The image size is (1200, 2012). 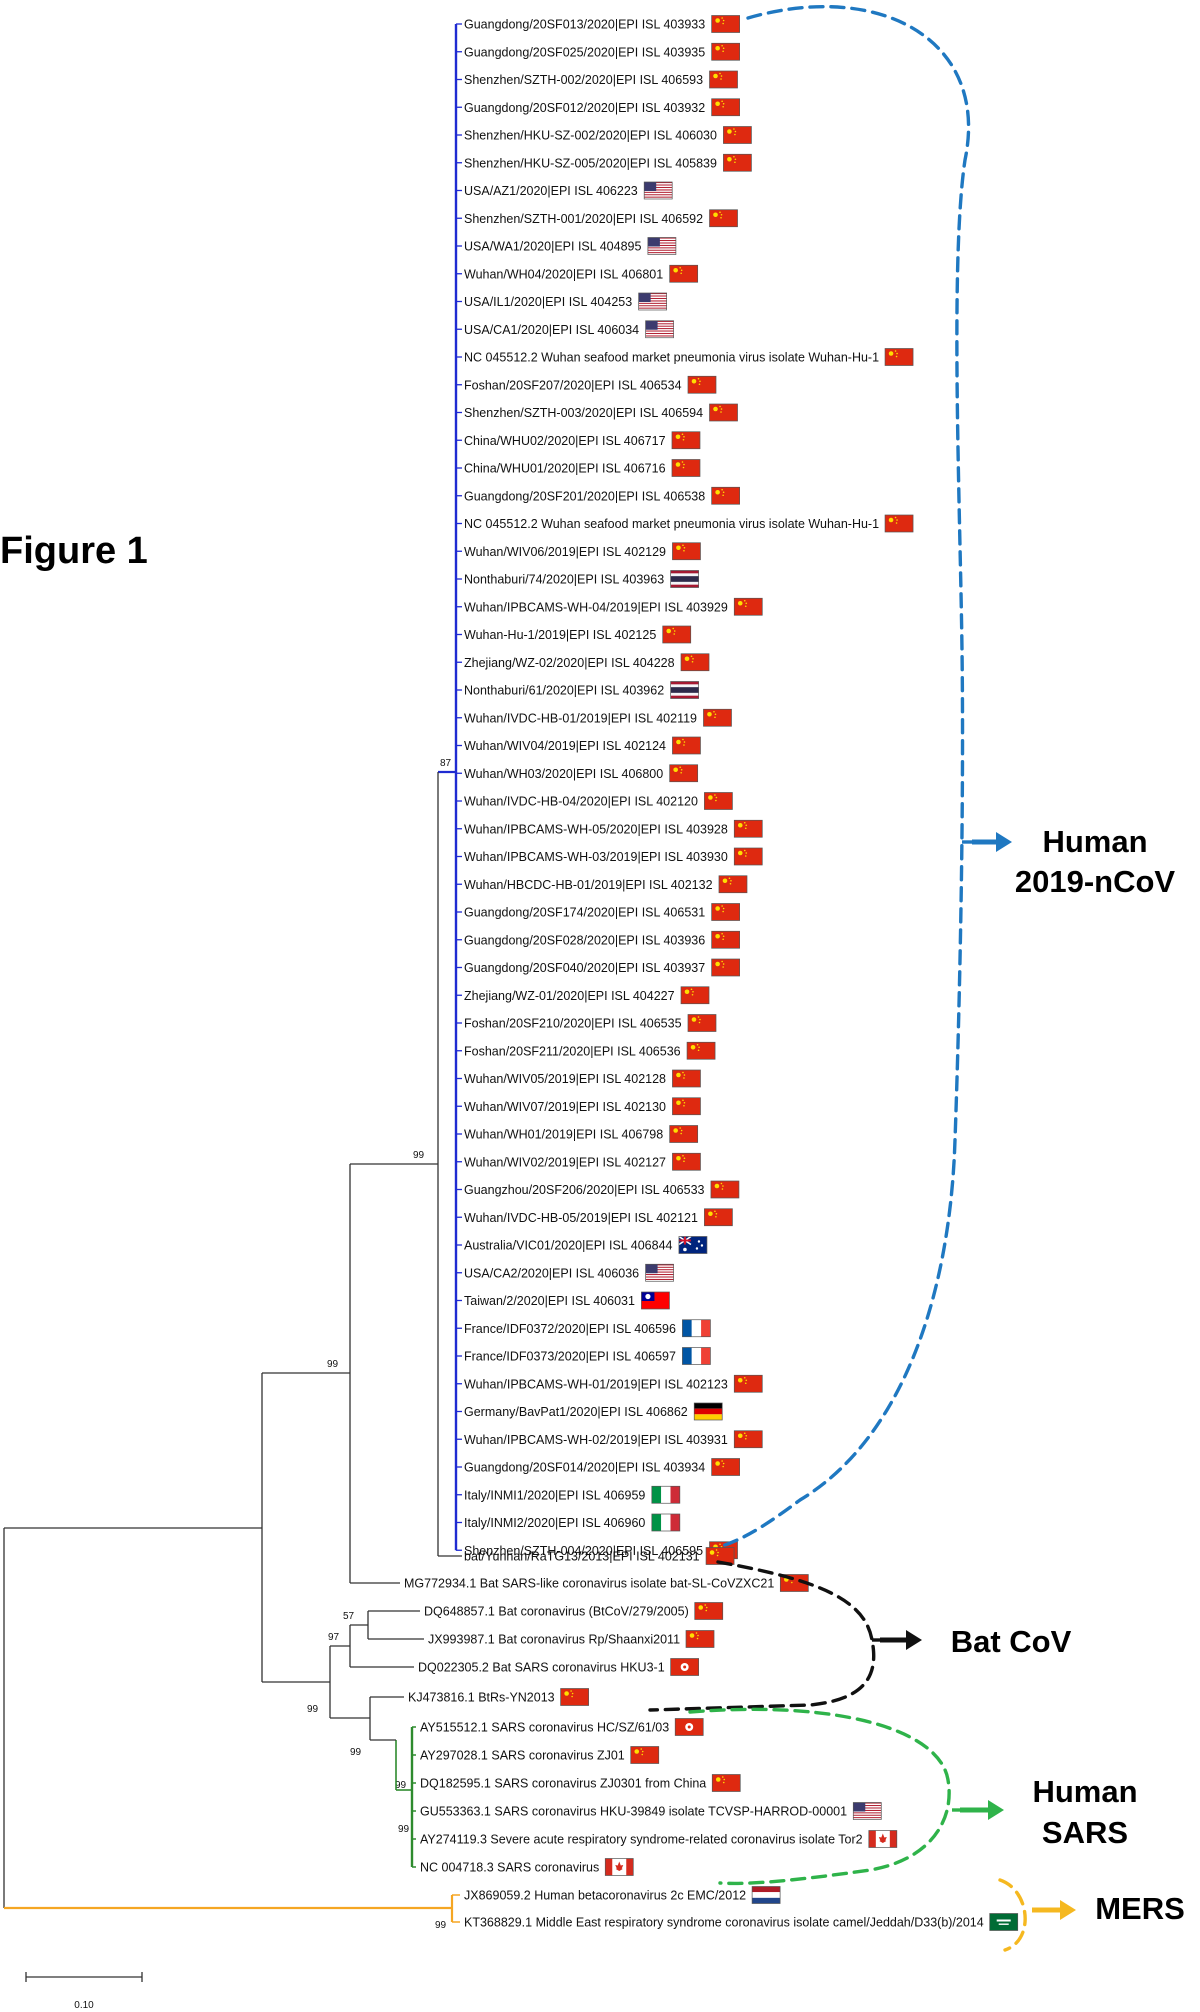 I want to click on leaf-label: Shenzhen/HKU-SZ-005/2020|EPI ISL 405839, so click(x=590, y=163).